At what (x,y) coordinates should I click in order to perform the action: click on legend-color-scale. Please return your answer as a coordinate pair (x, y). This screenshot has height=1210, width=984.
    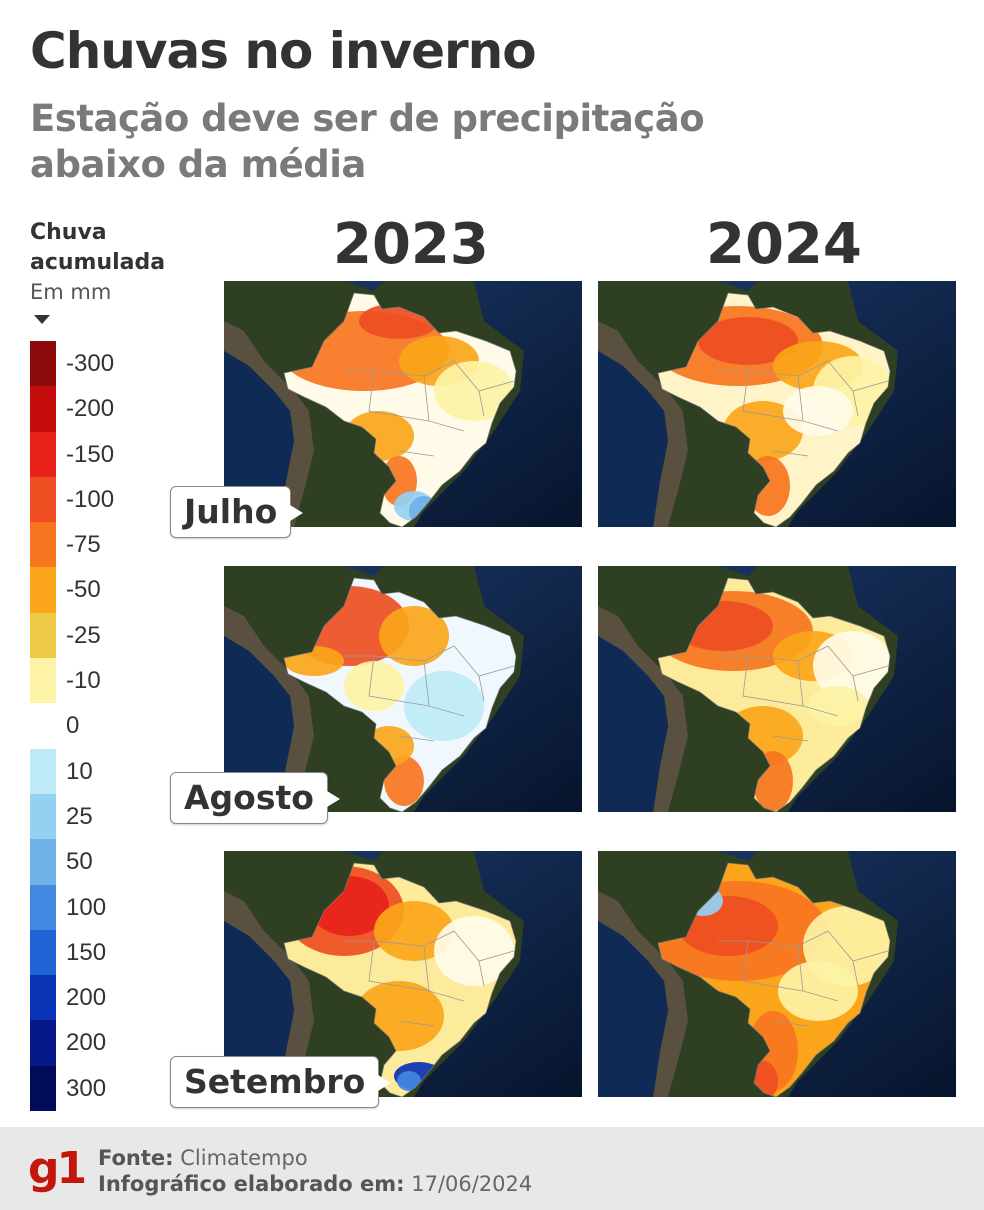
    Looking at the image, I should click on (43, 726).